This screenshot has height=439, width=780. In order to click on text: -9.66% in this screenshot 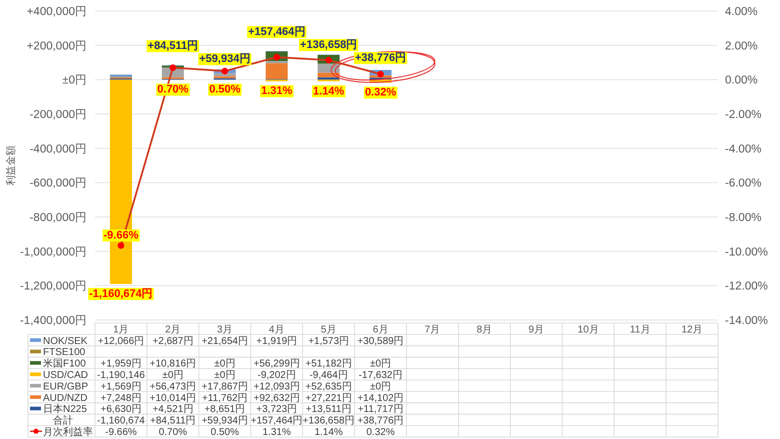, I will do `click(121, 235)`.